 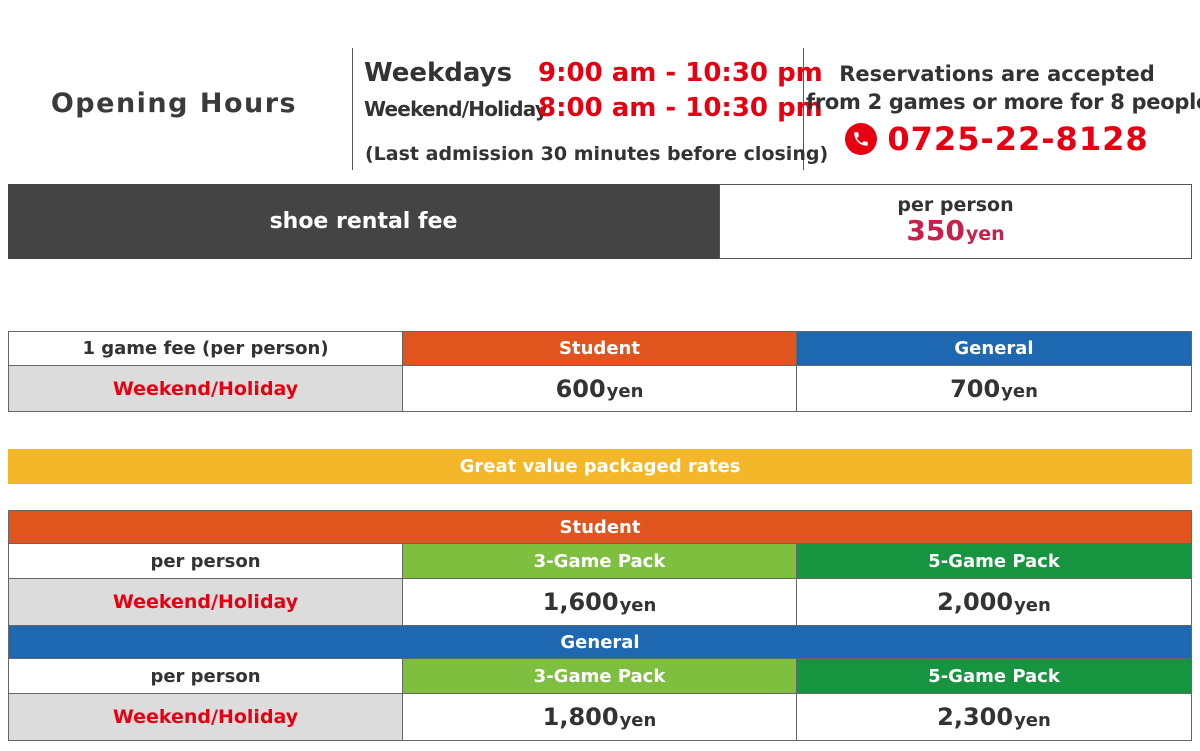 What do you see at coordinates (352, 109) in the screenshot?
I see `divider-left` at bounding box center [352, 109].